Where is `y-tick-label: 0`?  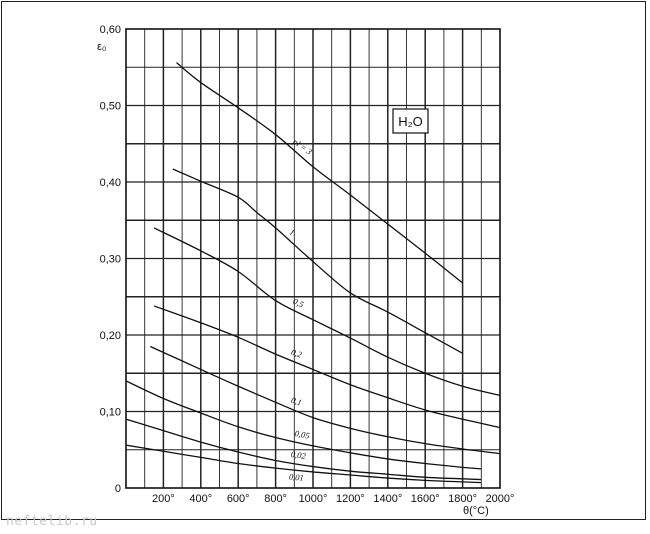 y-tick-label: 0 is located at coordinates (118, 489).